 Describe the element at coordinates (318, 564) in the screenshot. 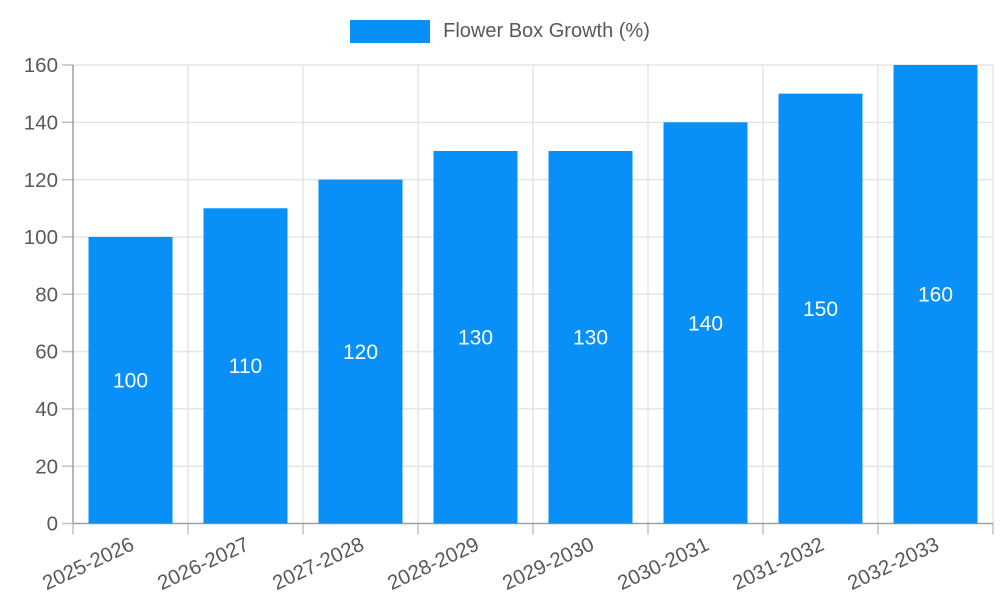

I see `x-axis-tick-label: 2027-2028` at that location.